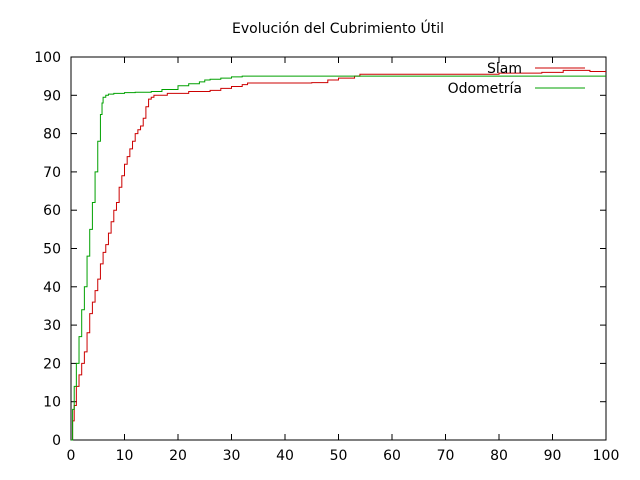 The image size is (640, 480). Describe the element at coordinates (52, 211) in the screenshot. I see `y-tick-label: 60` at that location.